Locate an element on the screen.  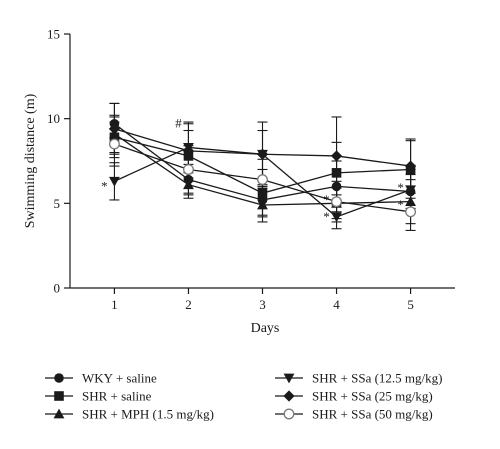
legend-label: SHR + saline is located at coordinates (117, 396).